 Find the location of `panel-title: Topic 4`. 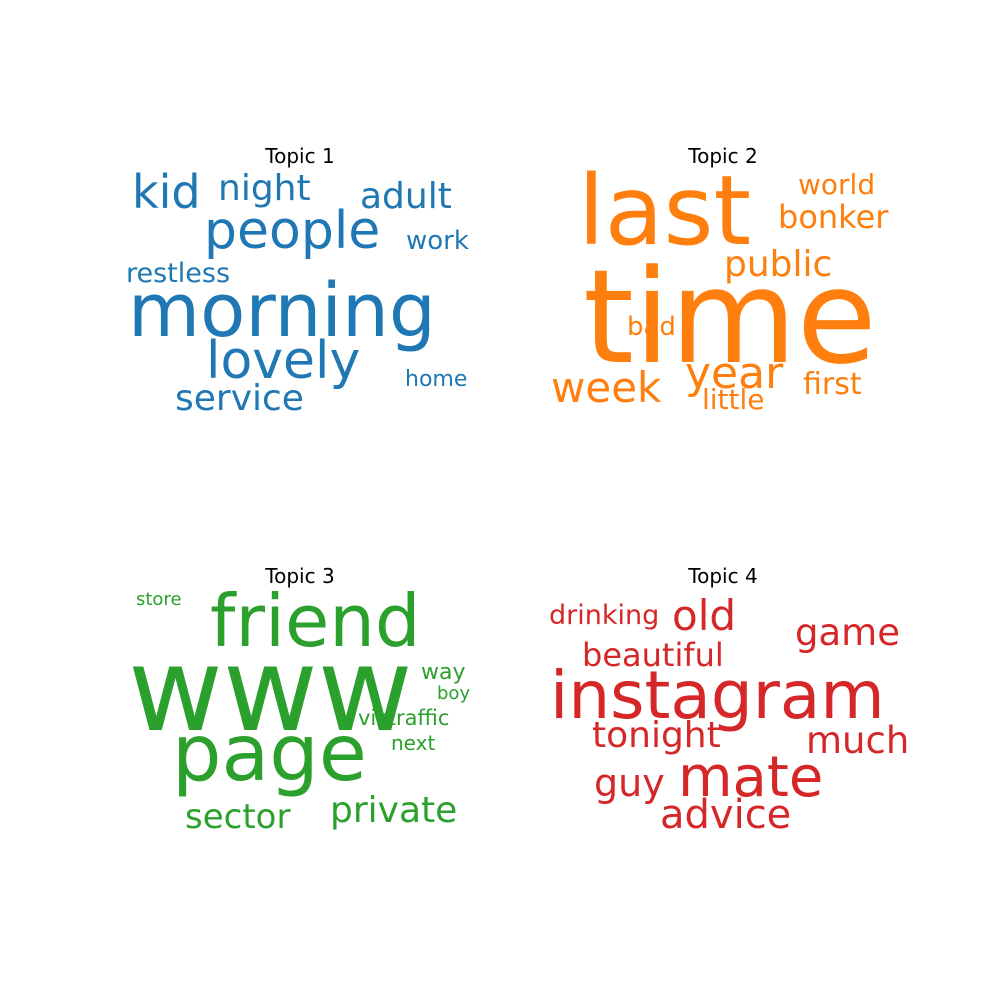

panel-title: Topic 4 is located at coordinates (722, 576).